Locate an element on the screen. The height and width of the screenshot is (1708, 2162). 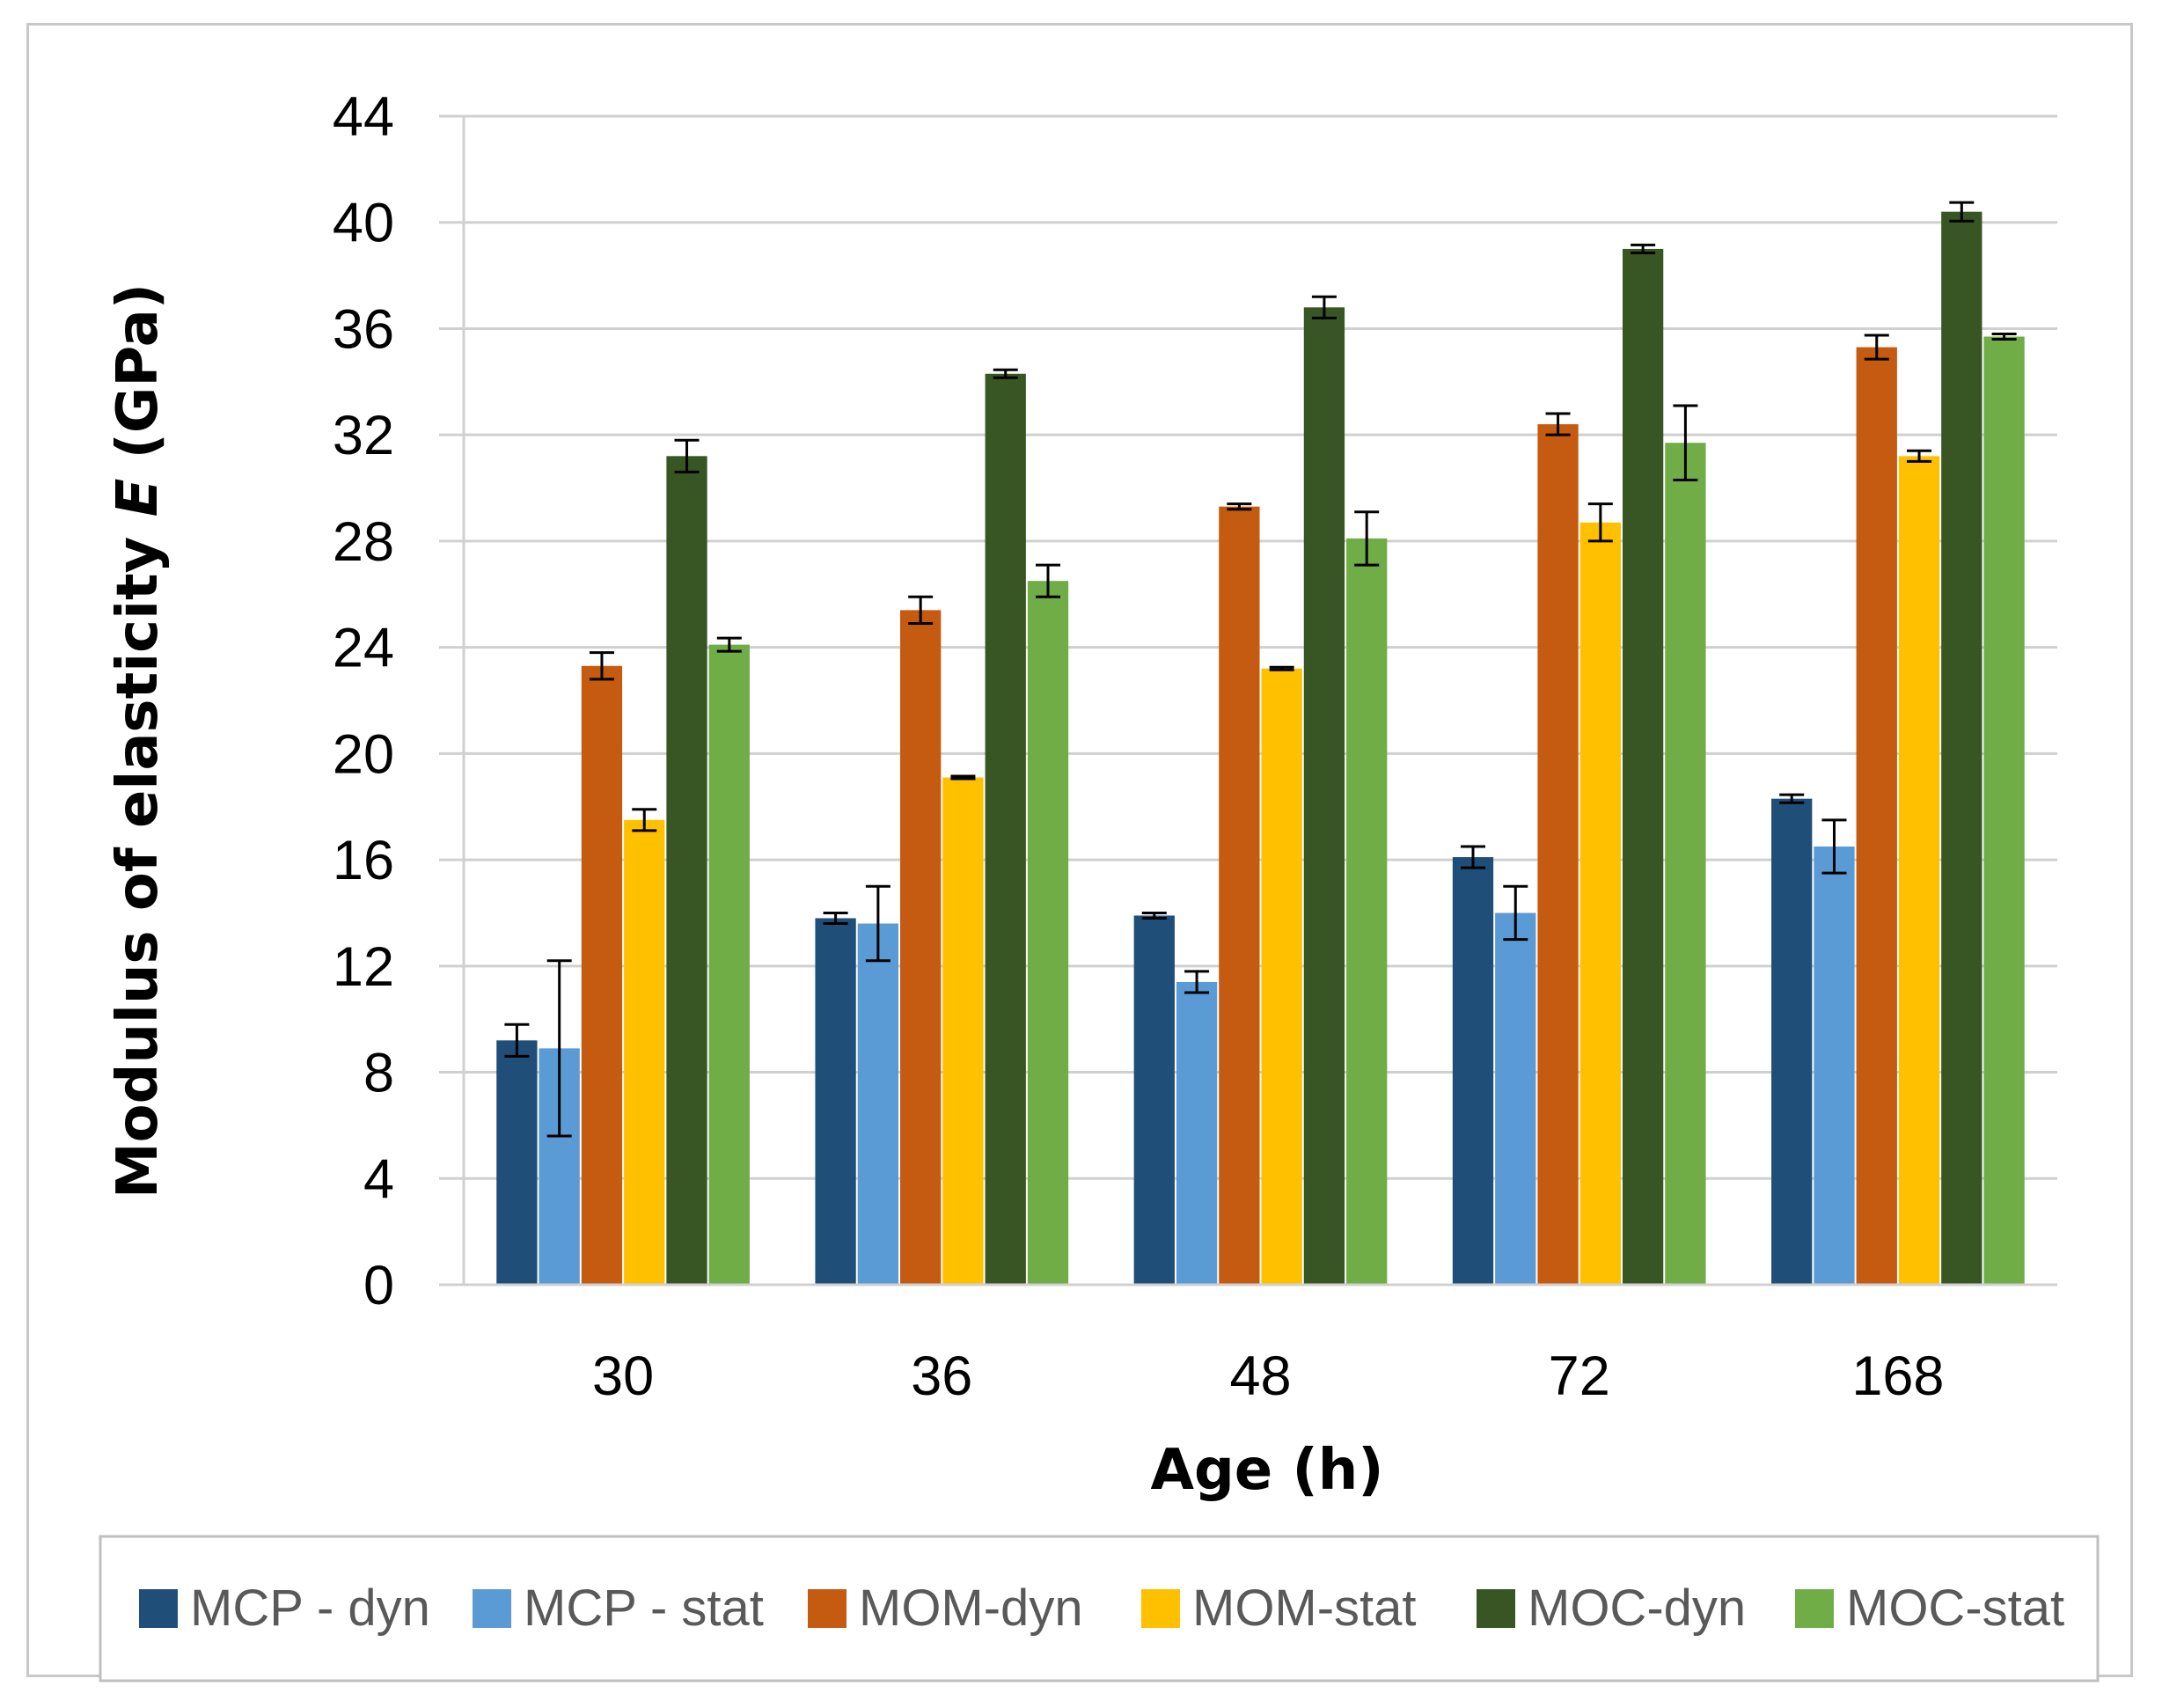
y-tick-label: 36 is located at coordinates (363, 329).